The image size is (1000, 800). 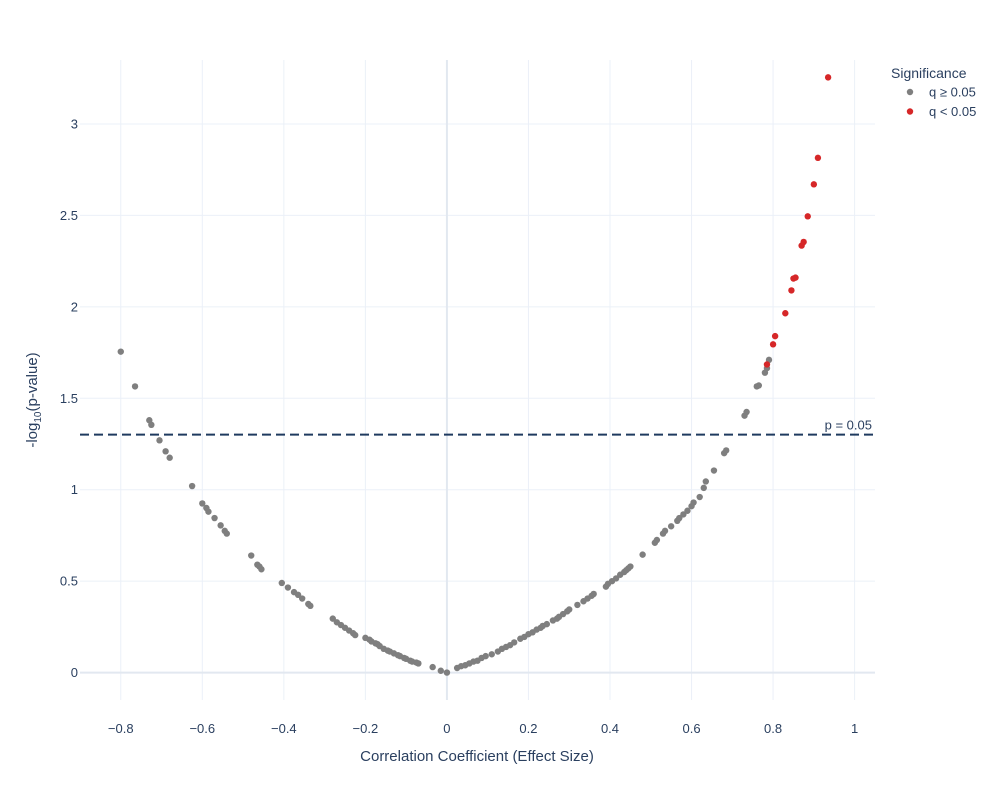 I want to click on y-tick-label: 1.5, so click(x=69, y=398).